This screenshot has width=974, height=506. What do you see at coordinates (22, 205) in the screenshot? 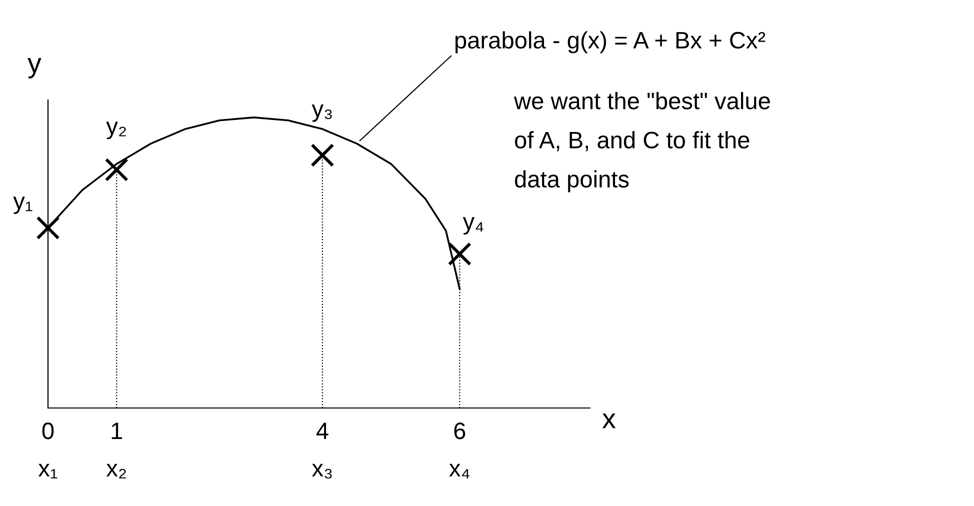
I see `annotation: y₁` at bounding box center [22, 205].